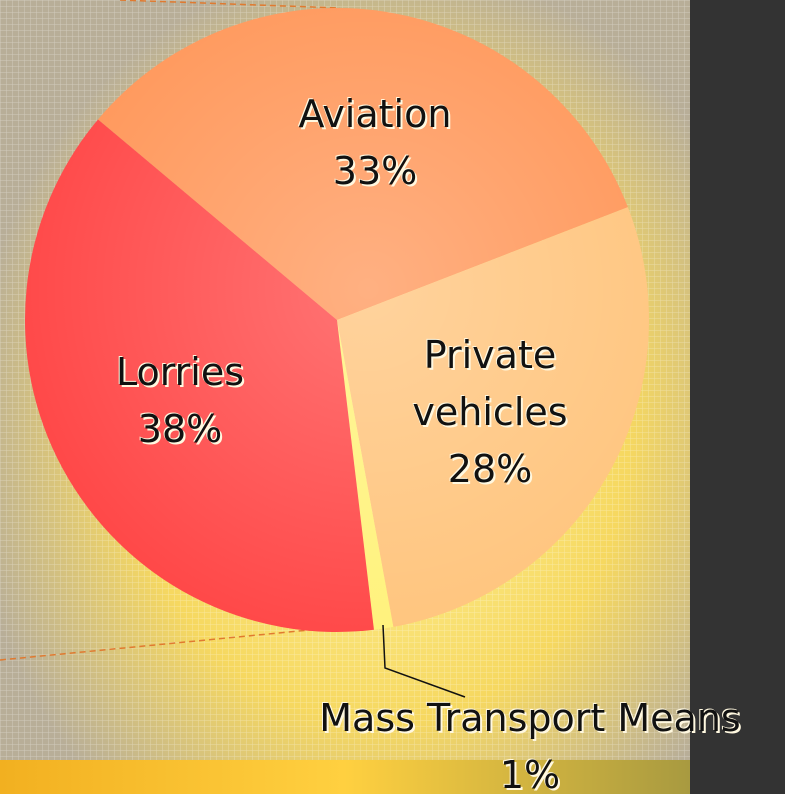 The width and height of the screenshot is (785, 804). What do you see at coordinates (180, 429) in the screenshot?
I see `slice-value: 38%` at bounding box center [180, 429].